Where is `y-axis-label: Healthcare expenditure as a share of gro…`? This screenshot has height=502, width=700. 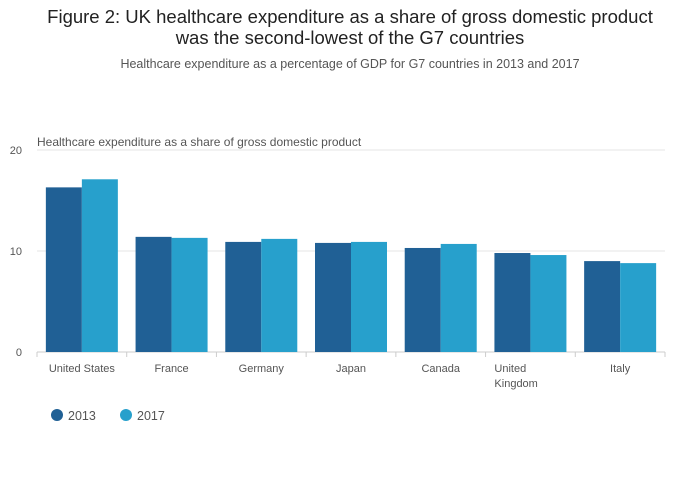
y-axis-label: Healthcare expenditure as a share of gro… is located at coordinates (199, 142).